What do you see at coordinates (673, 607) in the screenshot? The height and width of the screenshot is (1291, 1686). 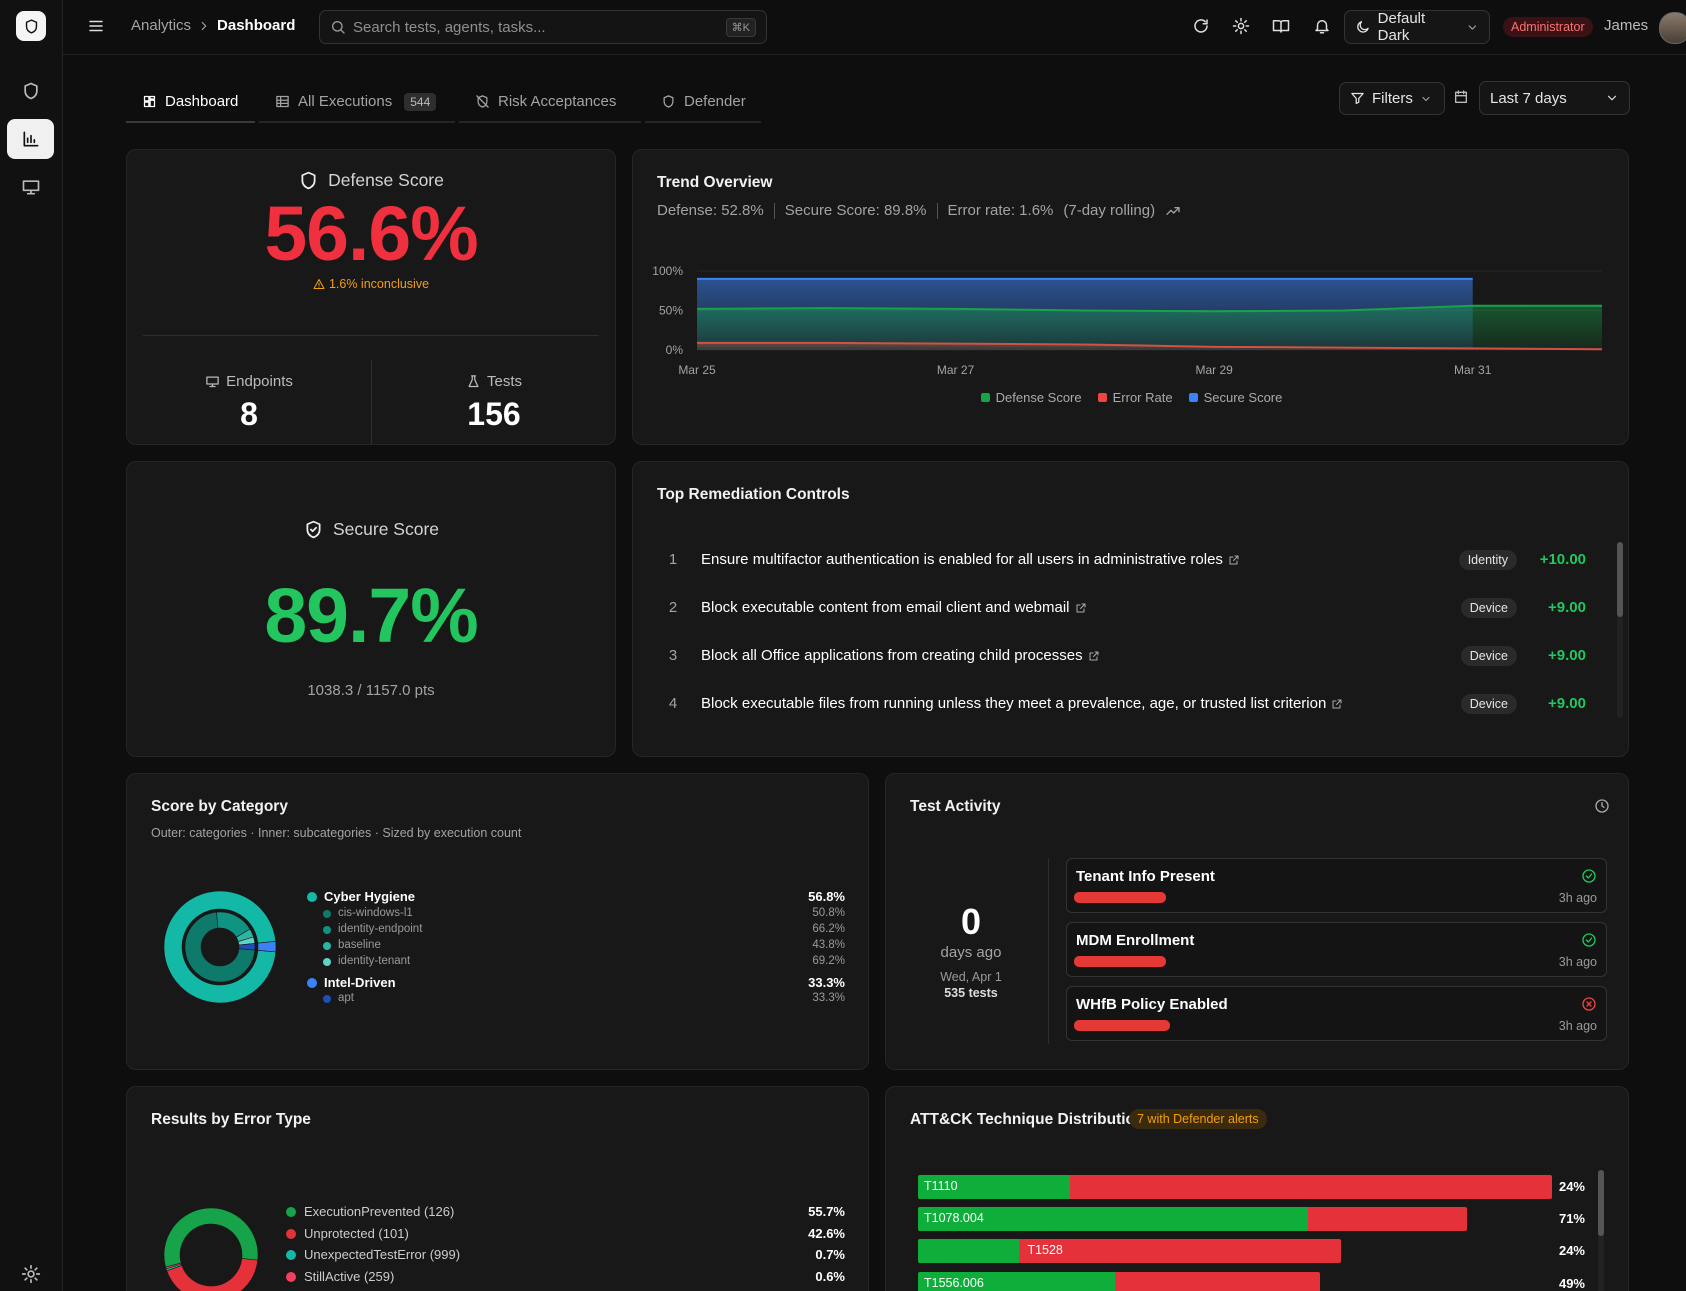 I see `rank: 2` at bounding box center [673, 607].